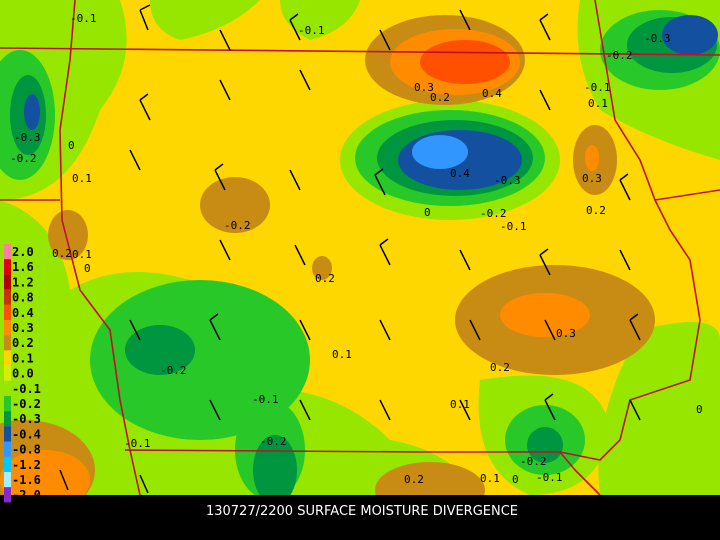 This screenshot has height=540, width=720. I want to click on legend-label: 0.8, so click(23, 298).